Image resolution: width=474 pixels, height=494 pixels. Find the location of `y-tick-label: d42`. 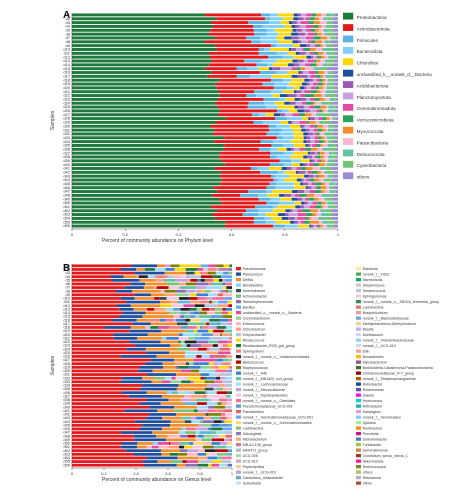

y-tick-label: d42 is located at coordinates (66, 171).